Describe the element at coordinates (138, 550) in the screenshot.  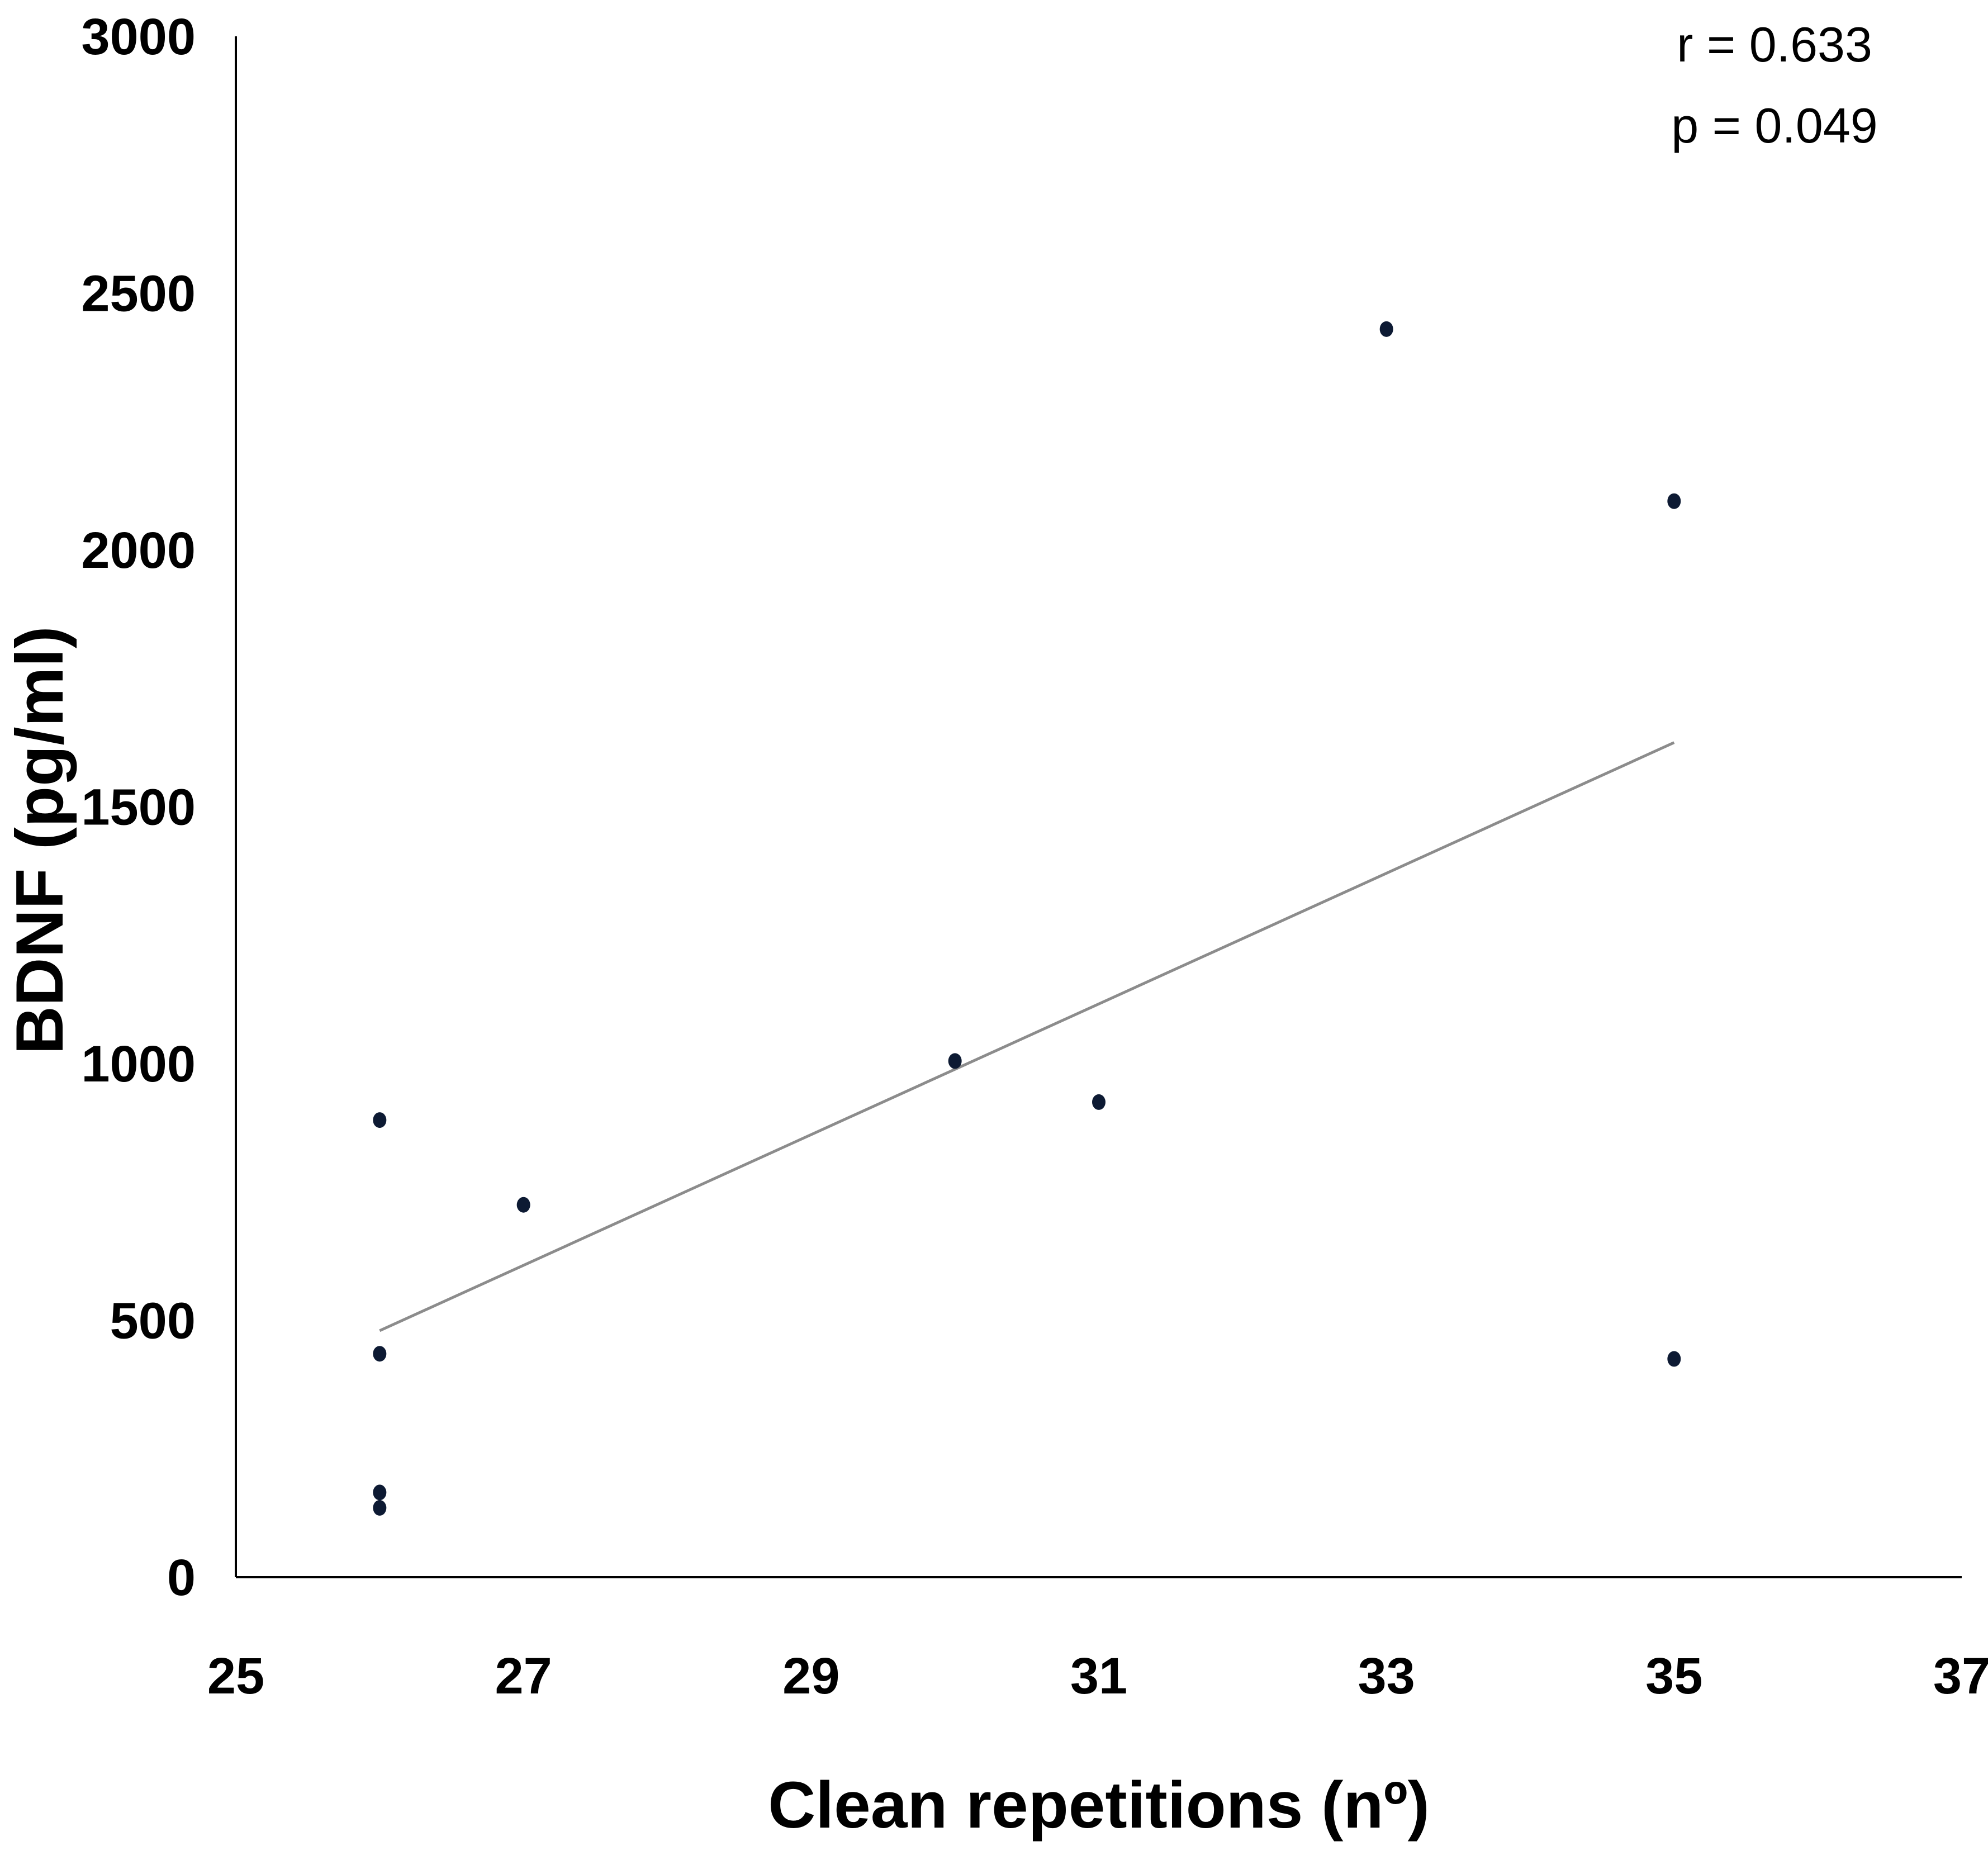
I see `y-tick-label: 2000` at that location.